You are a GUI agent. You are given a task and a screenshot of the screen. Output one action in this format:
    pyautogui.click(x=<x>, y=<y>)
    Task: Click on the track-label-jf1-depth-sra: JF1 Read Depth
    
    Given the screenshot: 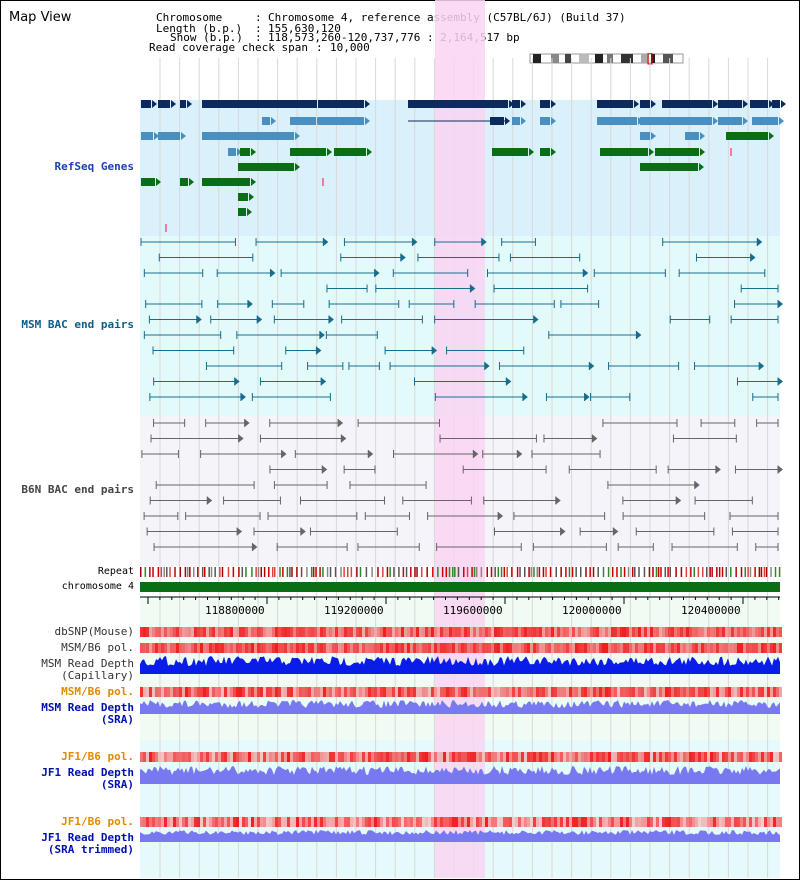 What is the action you would take?
    pyautogui.click(x=87, y=772)
    